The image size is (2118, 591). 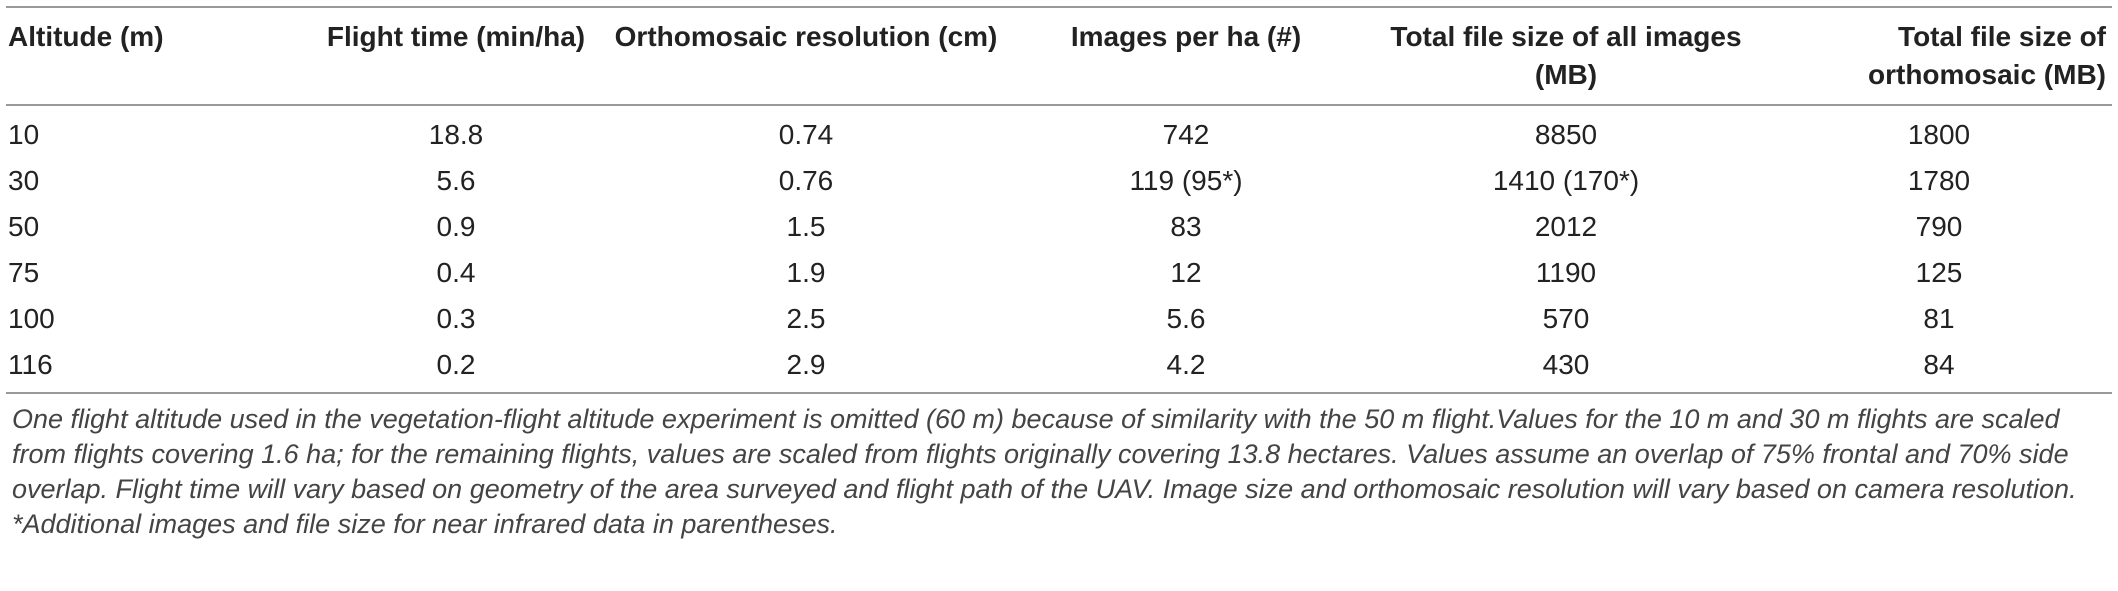 I want to click on table-cell: 1410 (170*), so click(x=1566, y=180).